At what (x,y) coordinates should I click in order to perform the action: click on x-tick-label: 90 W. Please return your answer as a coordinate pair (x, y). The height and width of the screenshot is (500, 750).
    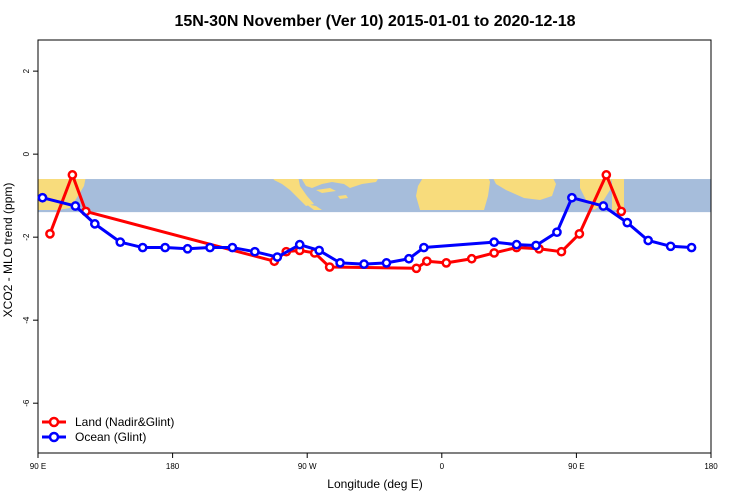
    Looking at the image, I should click on (307, 466).